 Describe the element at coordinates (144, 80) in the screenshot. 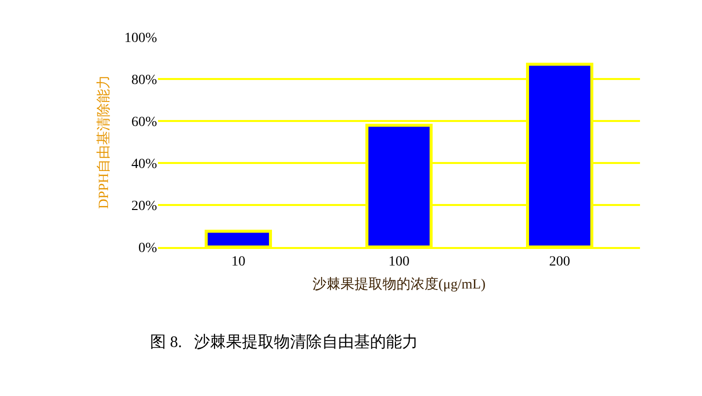

I see `y-tick-label: 80%` at that location.